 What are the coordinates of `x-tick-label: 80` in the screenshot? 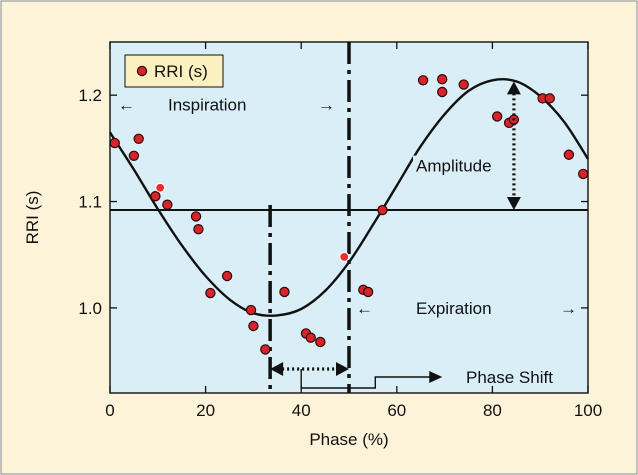 It's located at (492, 410).